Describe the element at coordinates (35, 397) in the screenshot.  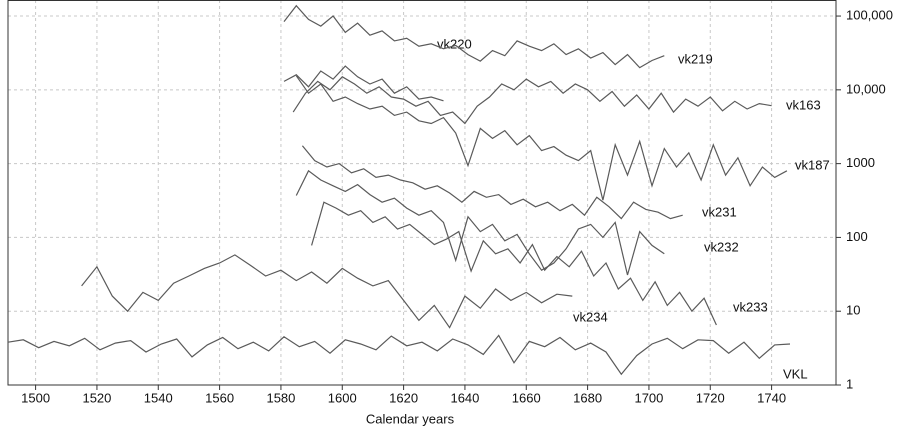
I see `x-tick-label: 1500` at that location.